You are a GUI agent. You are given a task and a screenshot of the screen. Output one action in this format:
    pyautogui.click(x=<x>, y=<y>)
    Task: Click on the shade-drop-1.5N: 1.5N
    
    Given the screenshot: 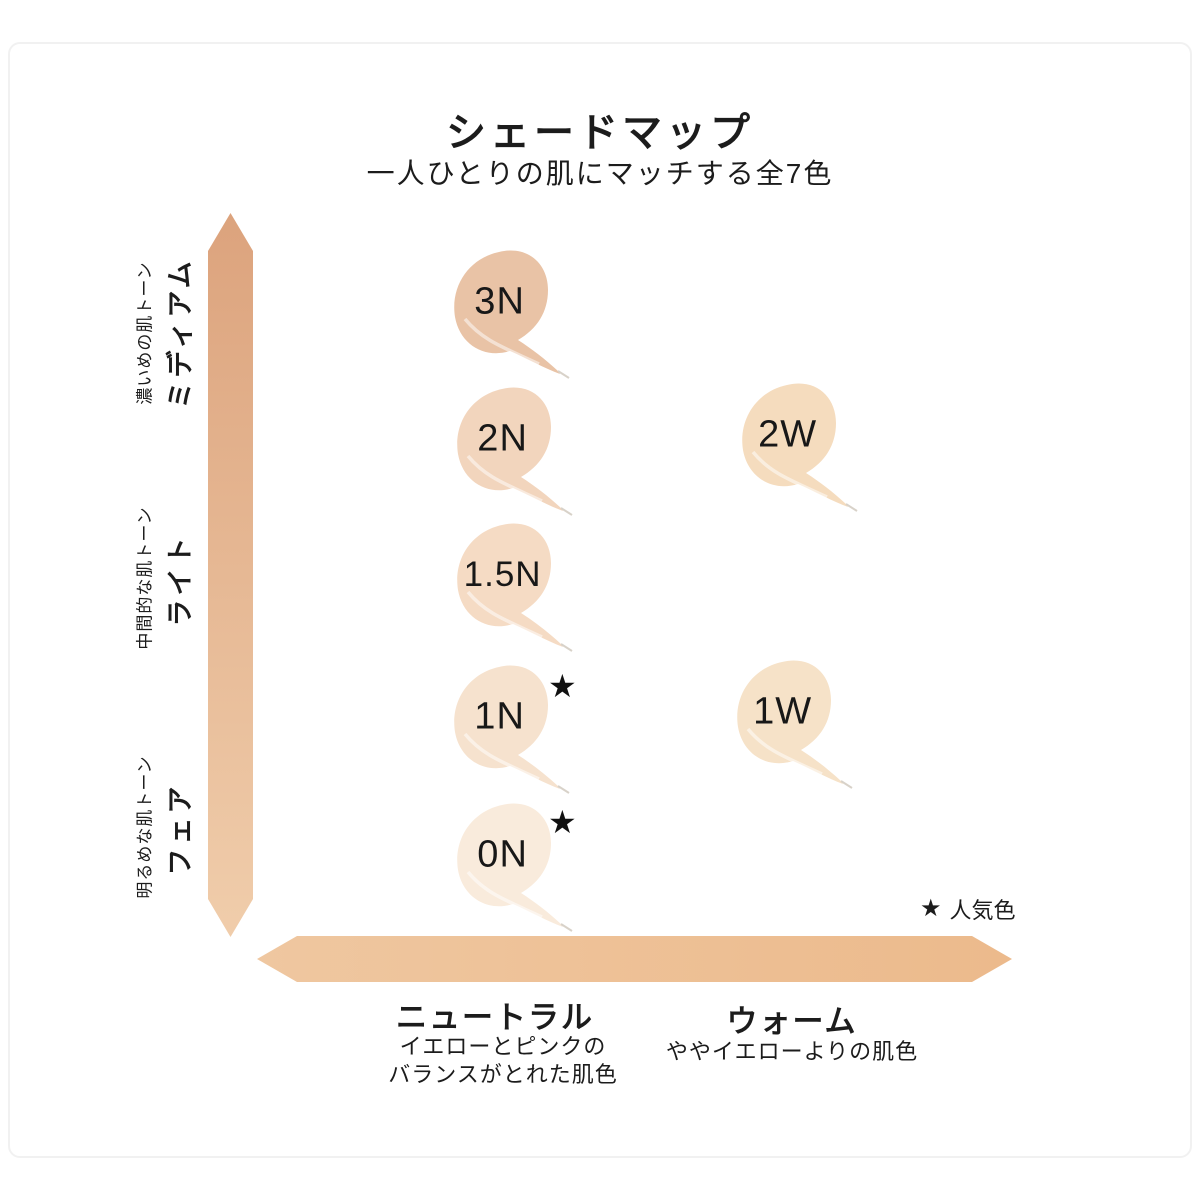 What is the action you would take?
    pyautogui.click(x=513, y=585)
    